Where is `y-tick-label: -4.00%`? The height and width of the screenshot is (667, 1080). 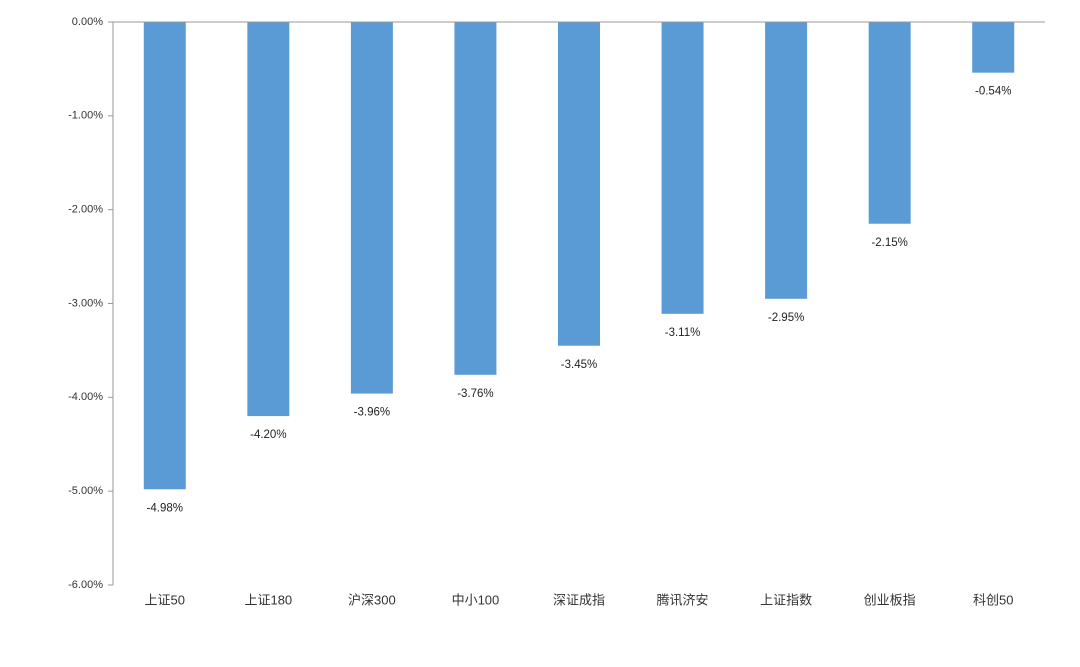
y-tick-label: -4.00% is located at coordinates (85, 397).